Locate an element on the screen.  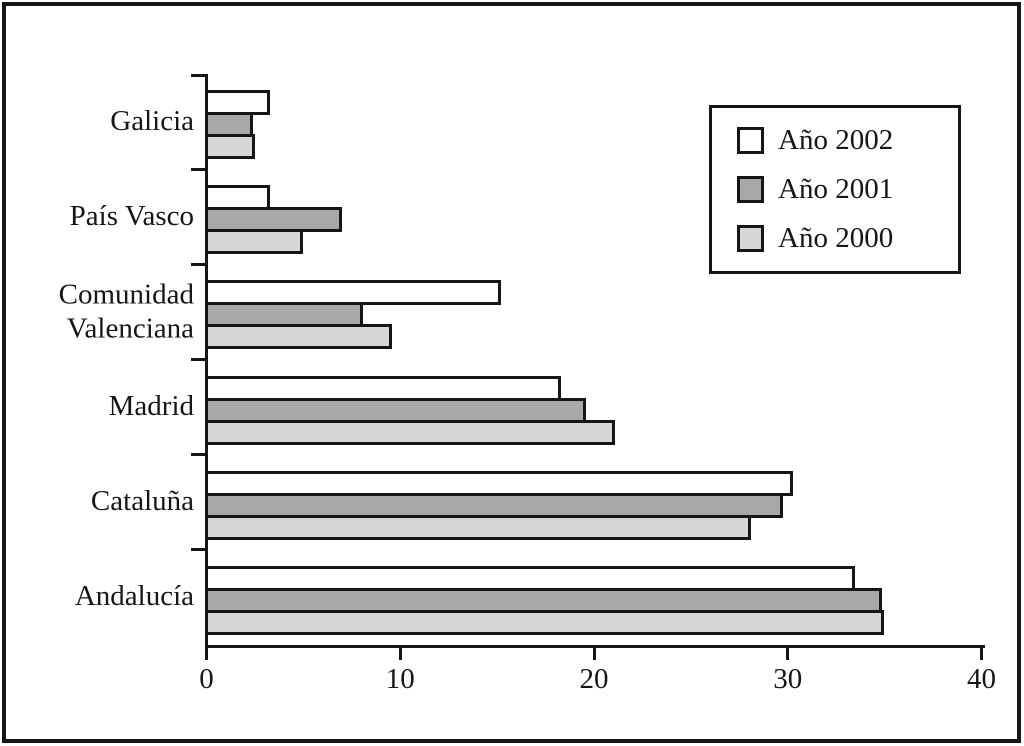
bar-país-vasco-año-2000 is located at coordinates (254, 242).